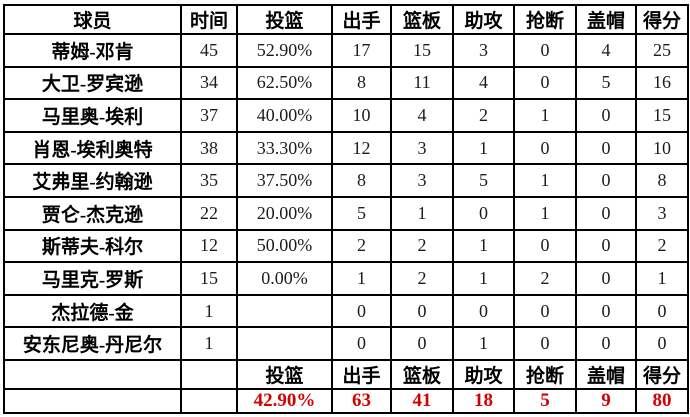 The width and height of the screenshot is (690, 417). I want to click on totals-row: 42.90% 63 41 18 5 9 80, so click(346, 401).